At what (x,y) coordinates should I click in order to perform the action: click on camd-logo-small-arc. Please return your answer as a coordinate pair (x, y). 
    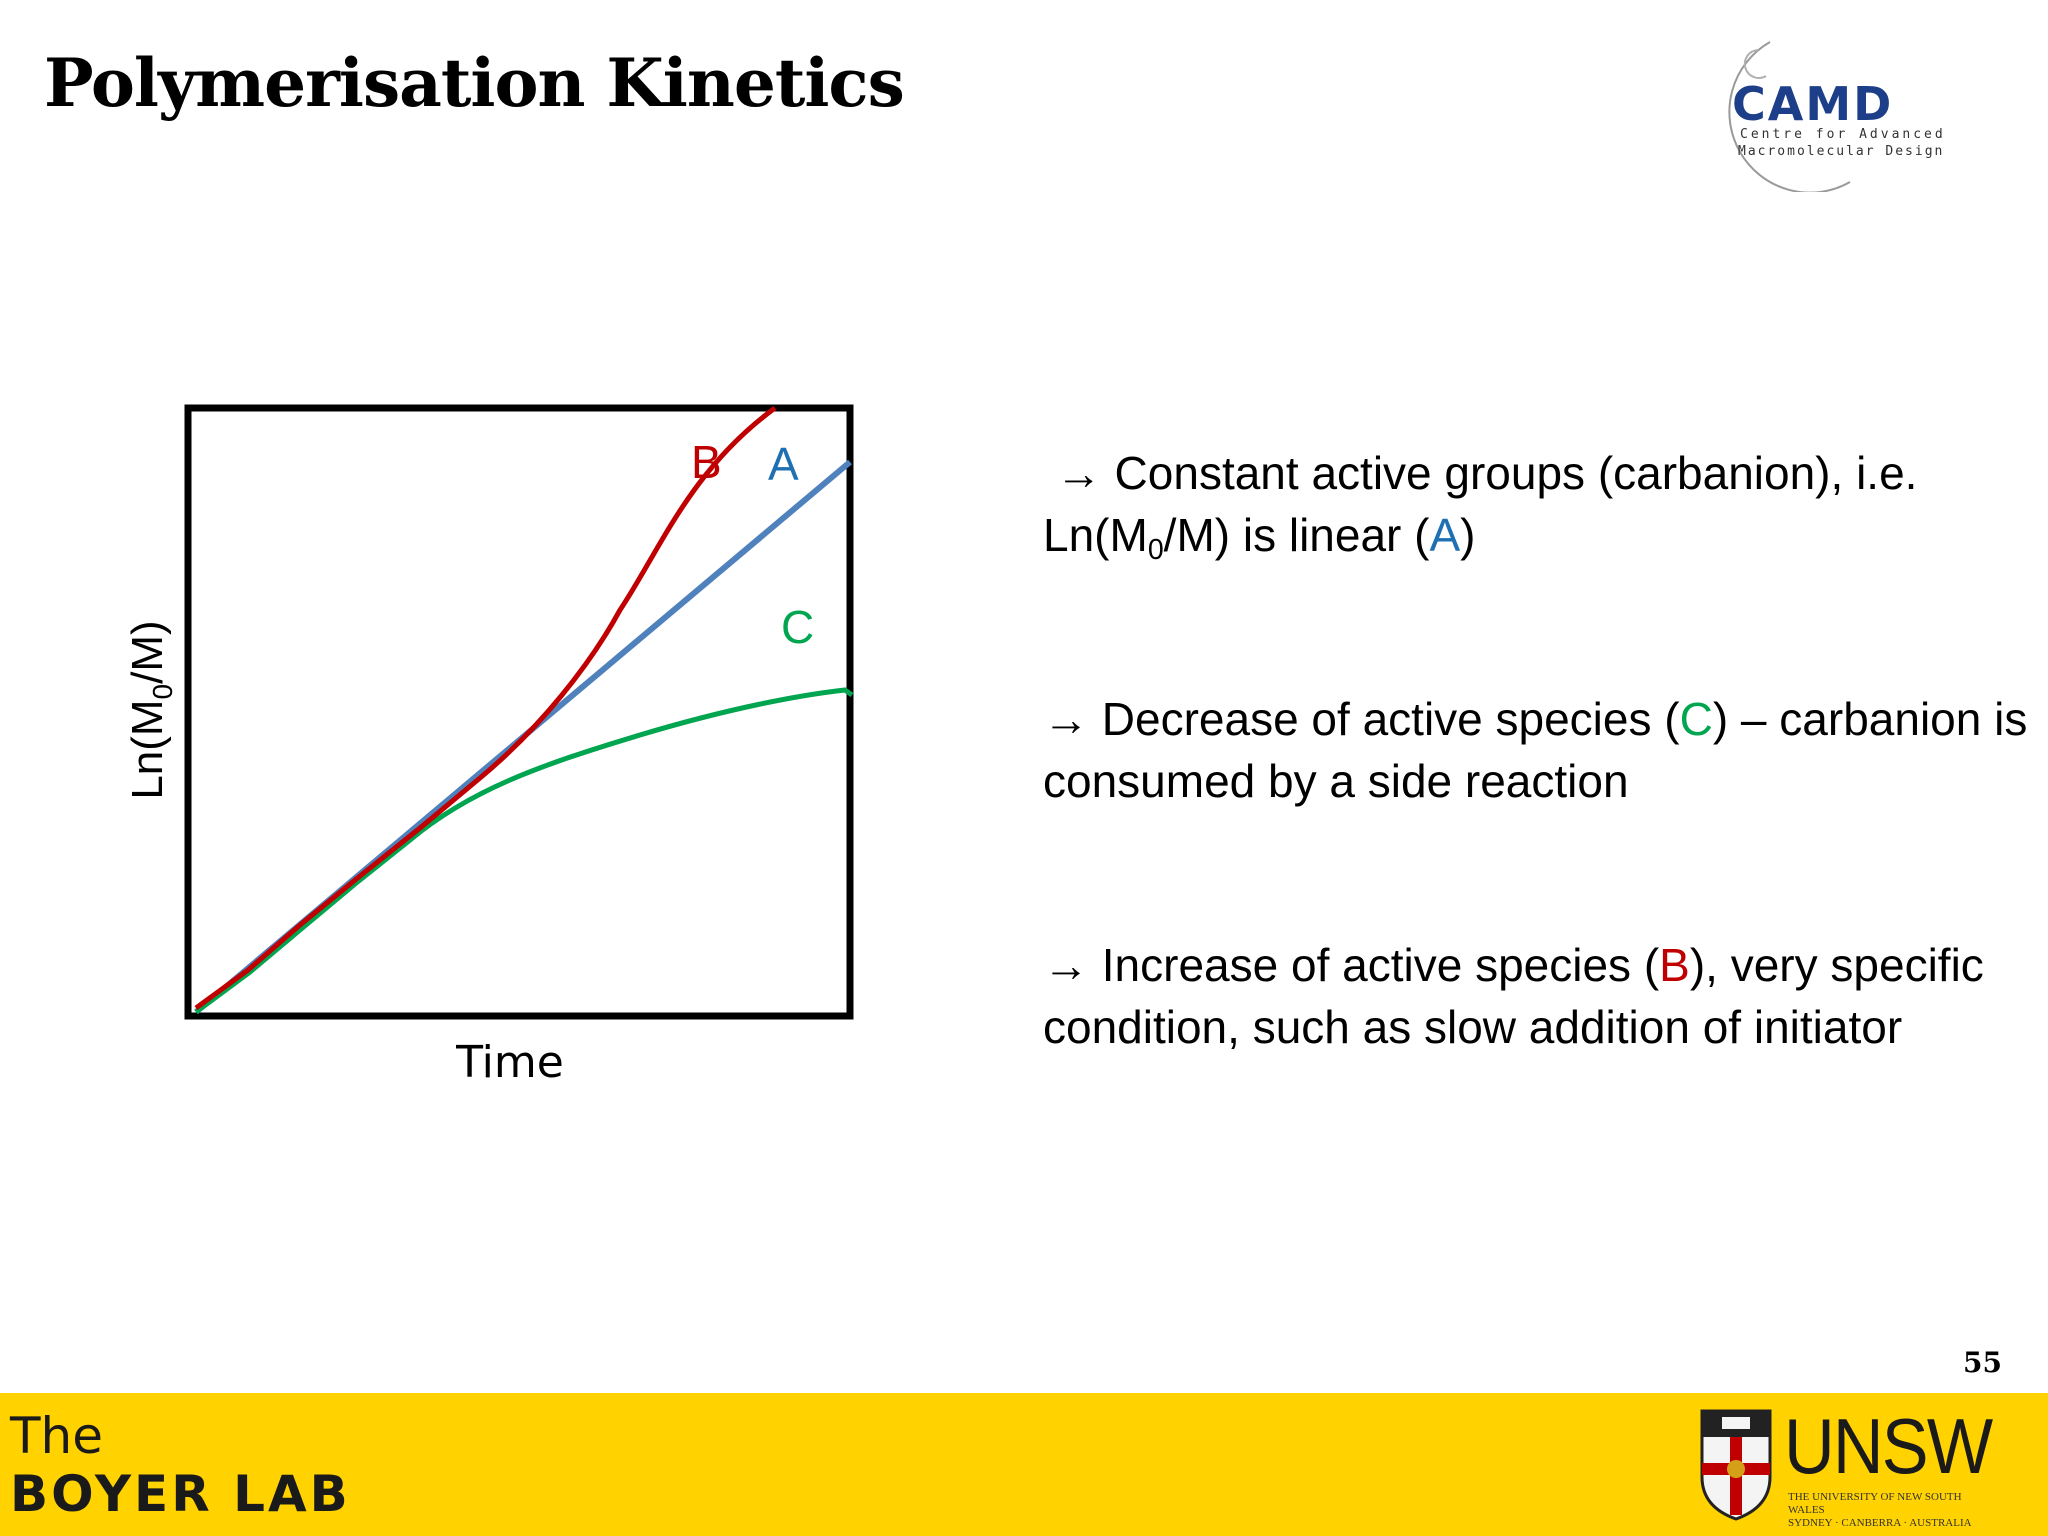
    Looking at the image, I should click on (1755, 64).